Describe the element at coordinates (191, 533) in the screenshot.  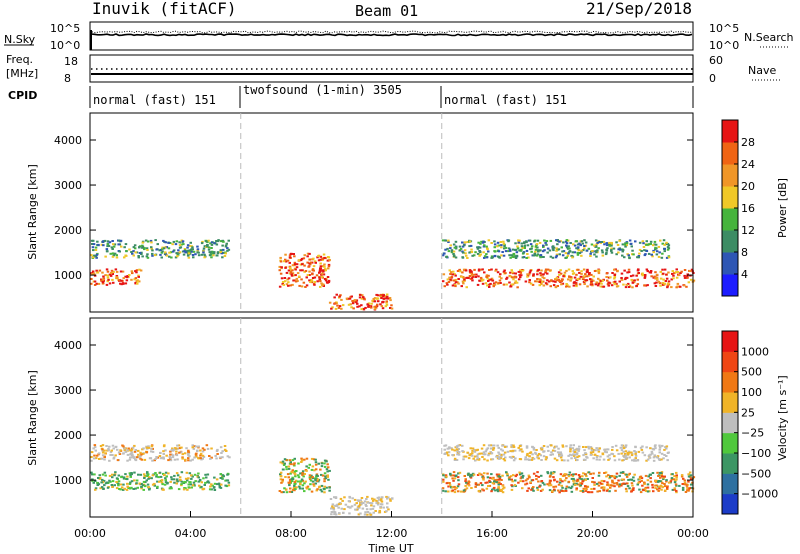
I see `xtick-label: 04:00` at that location.